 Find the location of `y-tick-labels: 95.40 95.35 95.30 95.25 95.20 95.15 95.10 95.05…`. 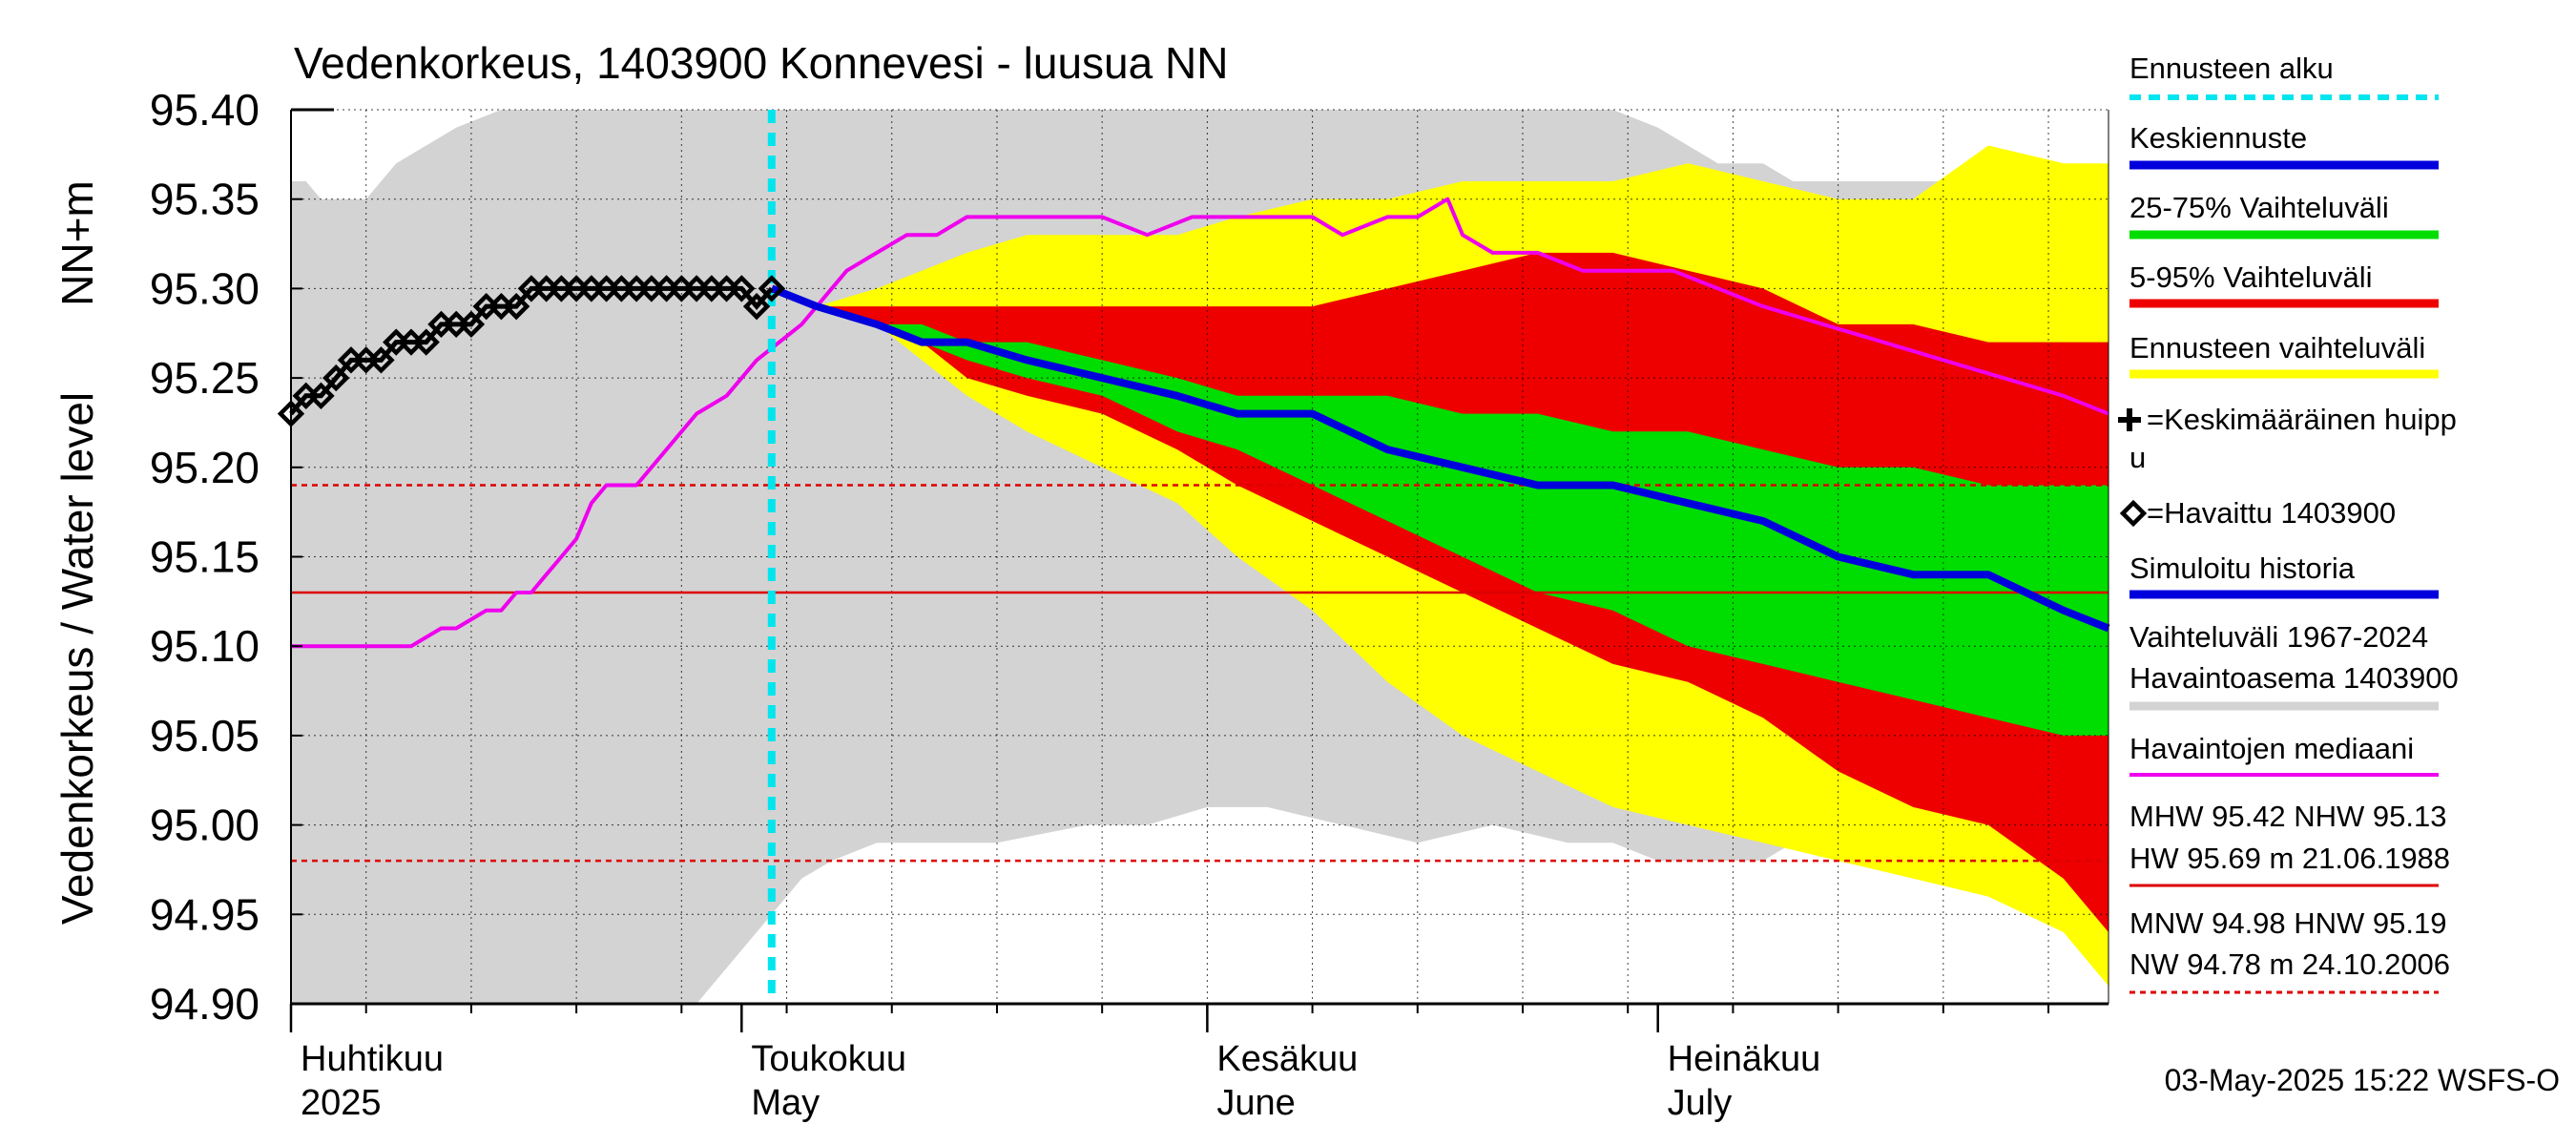

y-tick-labels: 95.40 95.35 95.30 95.25 95.20 95.15 95.10 95.05… is located at coordinates (205, 557).